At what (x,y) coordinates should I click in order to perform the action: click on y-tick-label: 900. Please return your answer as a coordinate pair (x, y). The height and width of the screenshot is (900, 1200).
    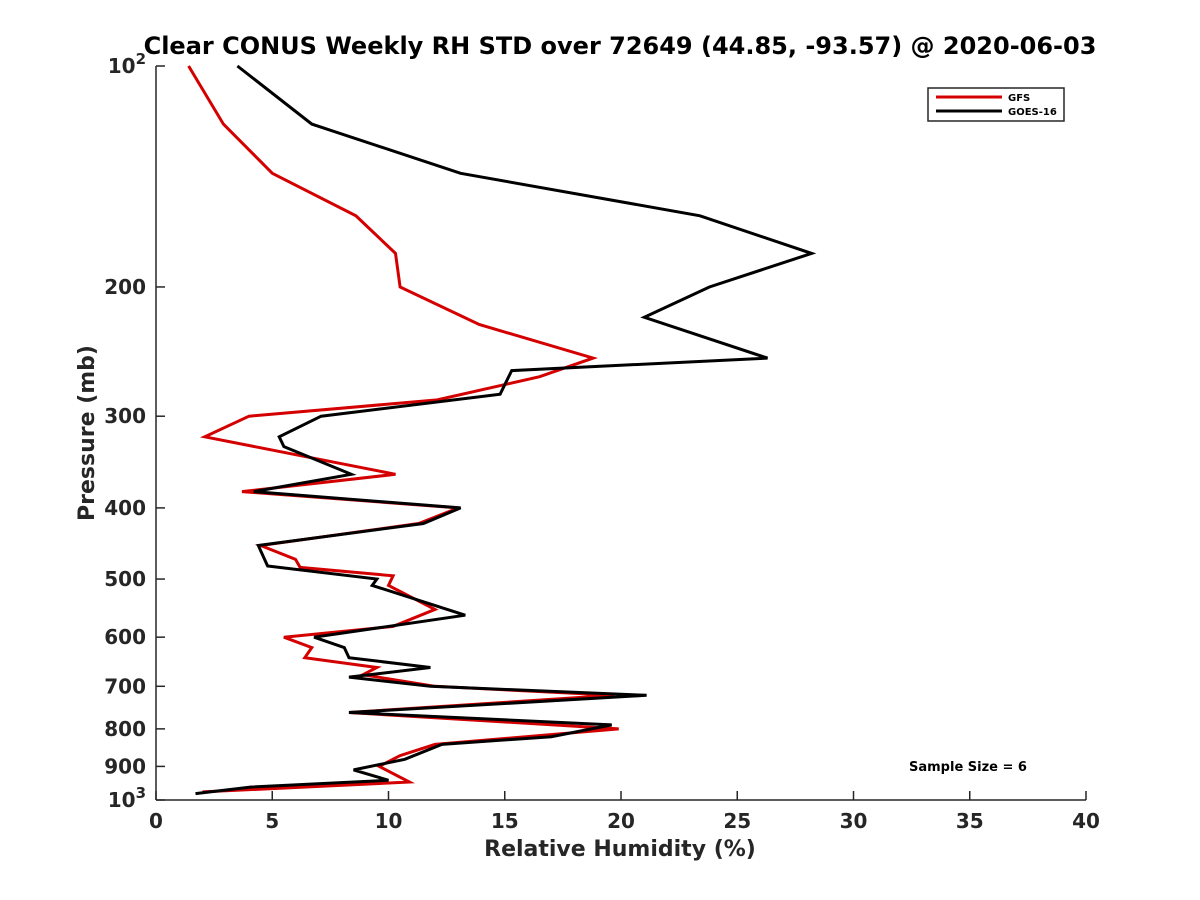
    Looking at the image, I should click on (125, 766).